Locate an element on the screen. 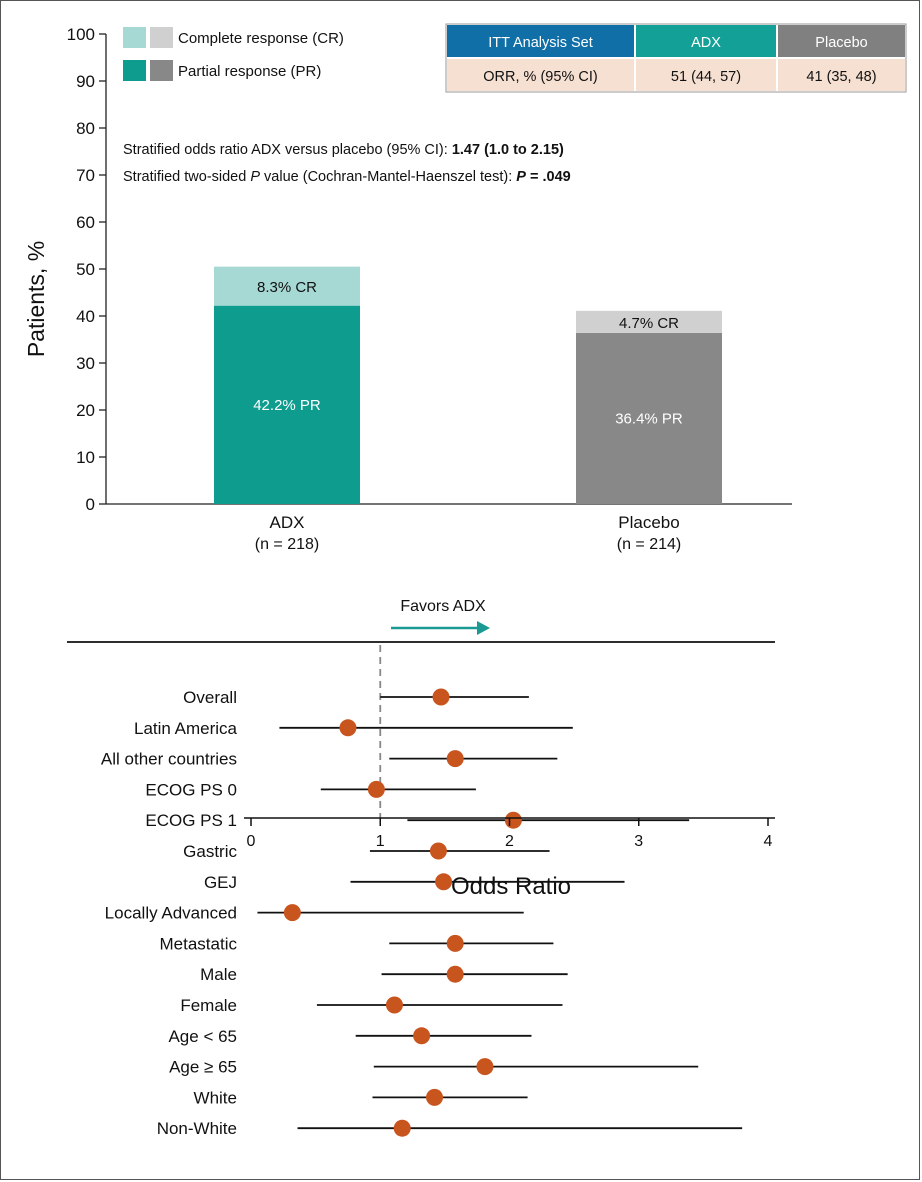 This screenshot has height=1182, width=922. bar-pr-label: 36.4% PR is located at coordinates (649, 418).